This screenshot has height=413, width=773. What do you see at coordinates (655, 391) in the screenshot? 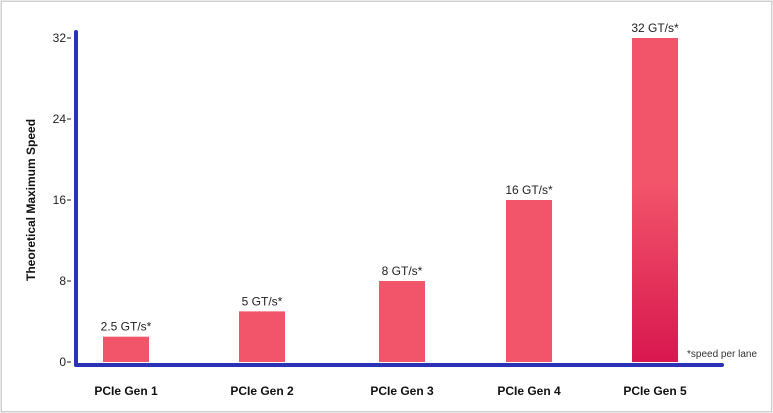
I see `x-tick-label: PCIe Gen 5` at bounding box center [655, 391].